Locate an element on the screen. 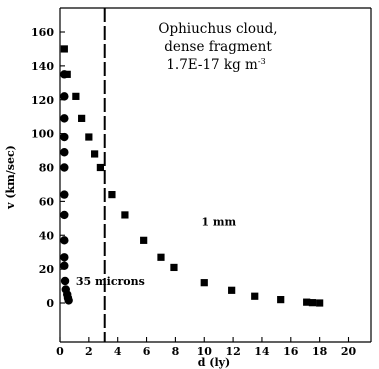  title-density: 1.7E-17 kg m is located at coordinates (212, 65).